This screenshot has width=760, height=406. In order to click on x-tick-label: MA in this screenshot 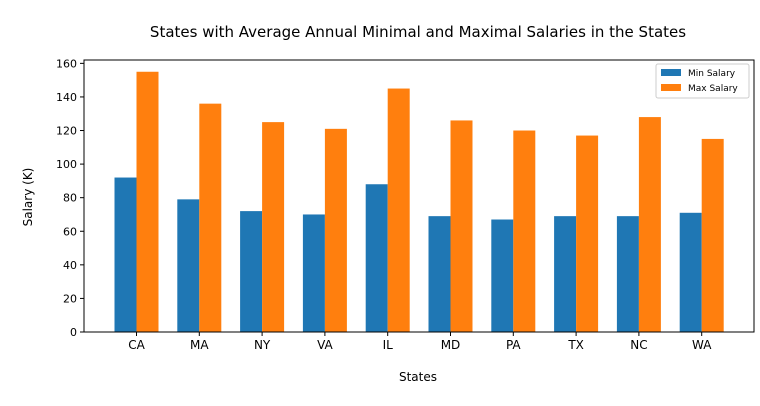, I will do `click(199, 345)`.